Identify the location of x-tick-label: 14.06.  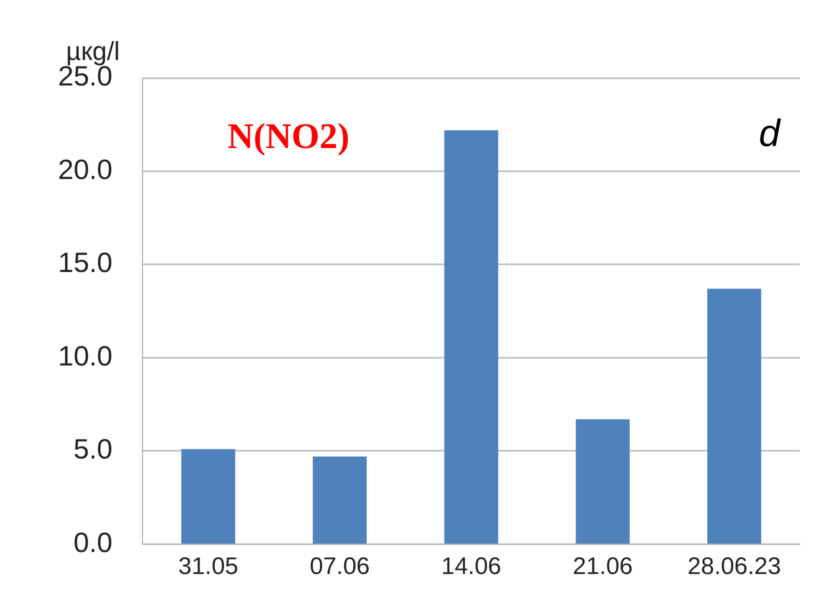
(471, 566).